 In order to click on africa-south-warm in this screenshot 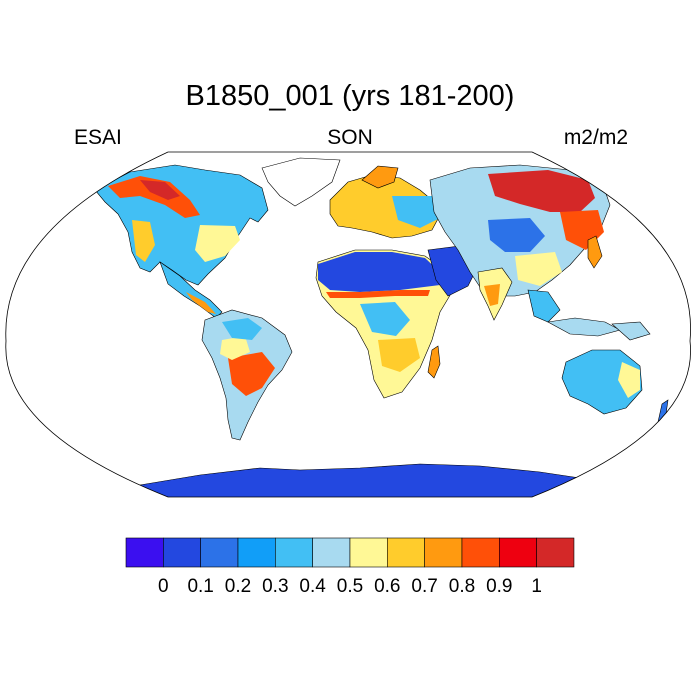, I will do `click(399, 355)`.